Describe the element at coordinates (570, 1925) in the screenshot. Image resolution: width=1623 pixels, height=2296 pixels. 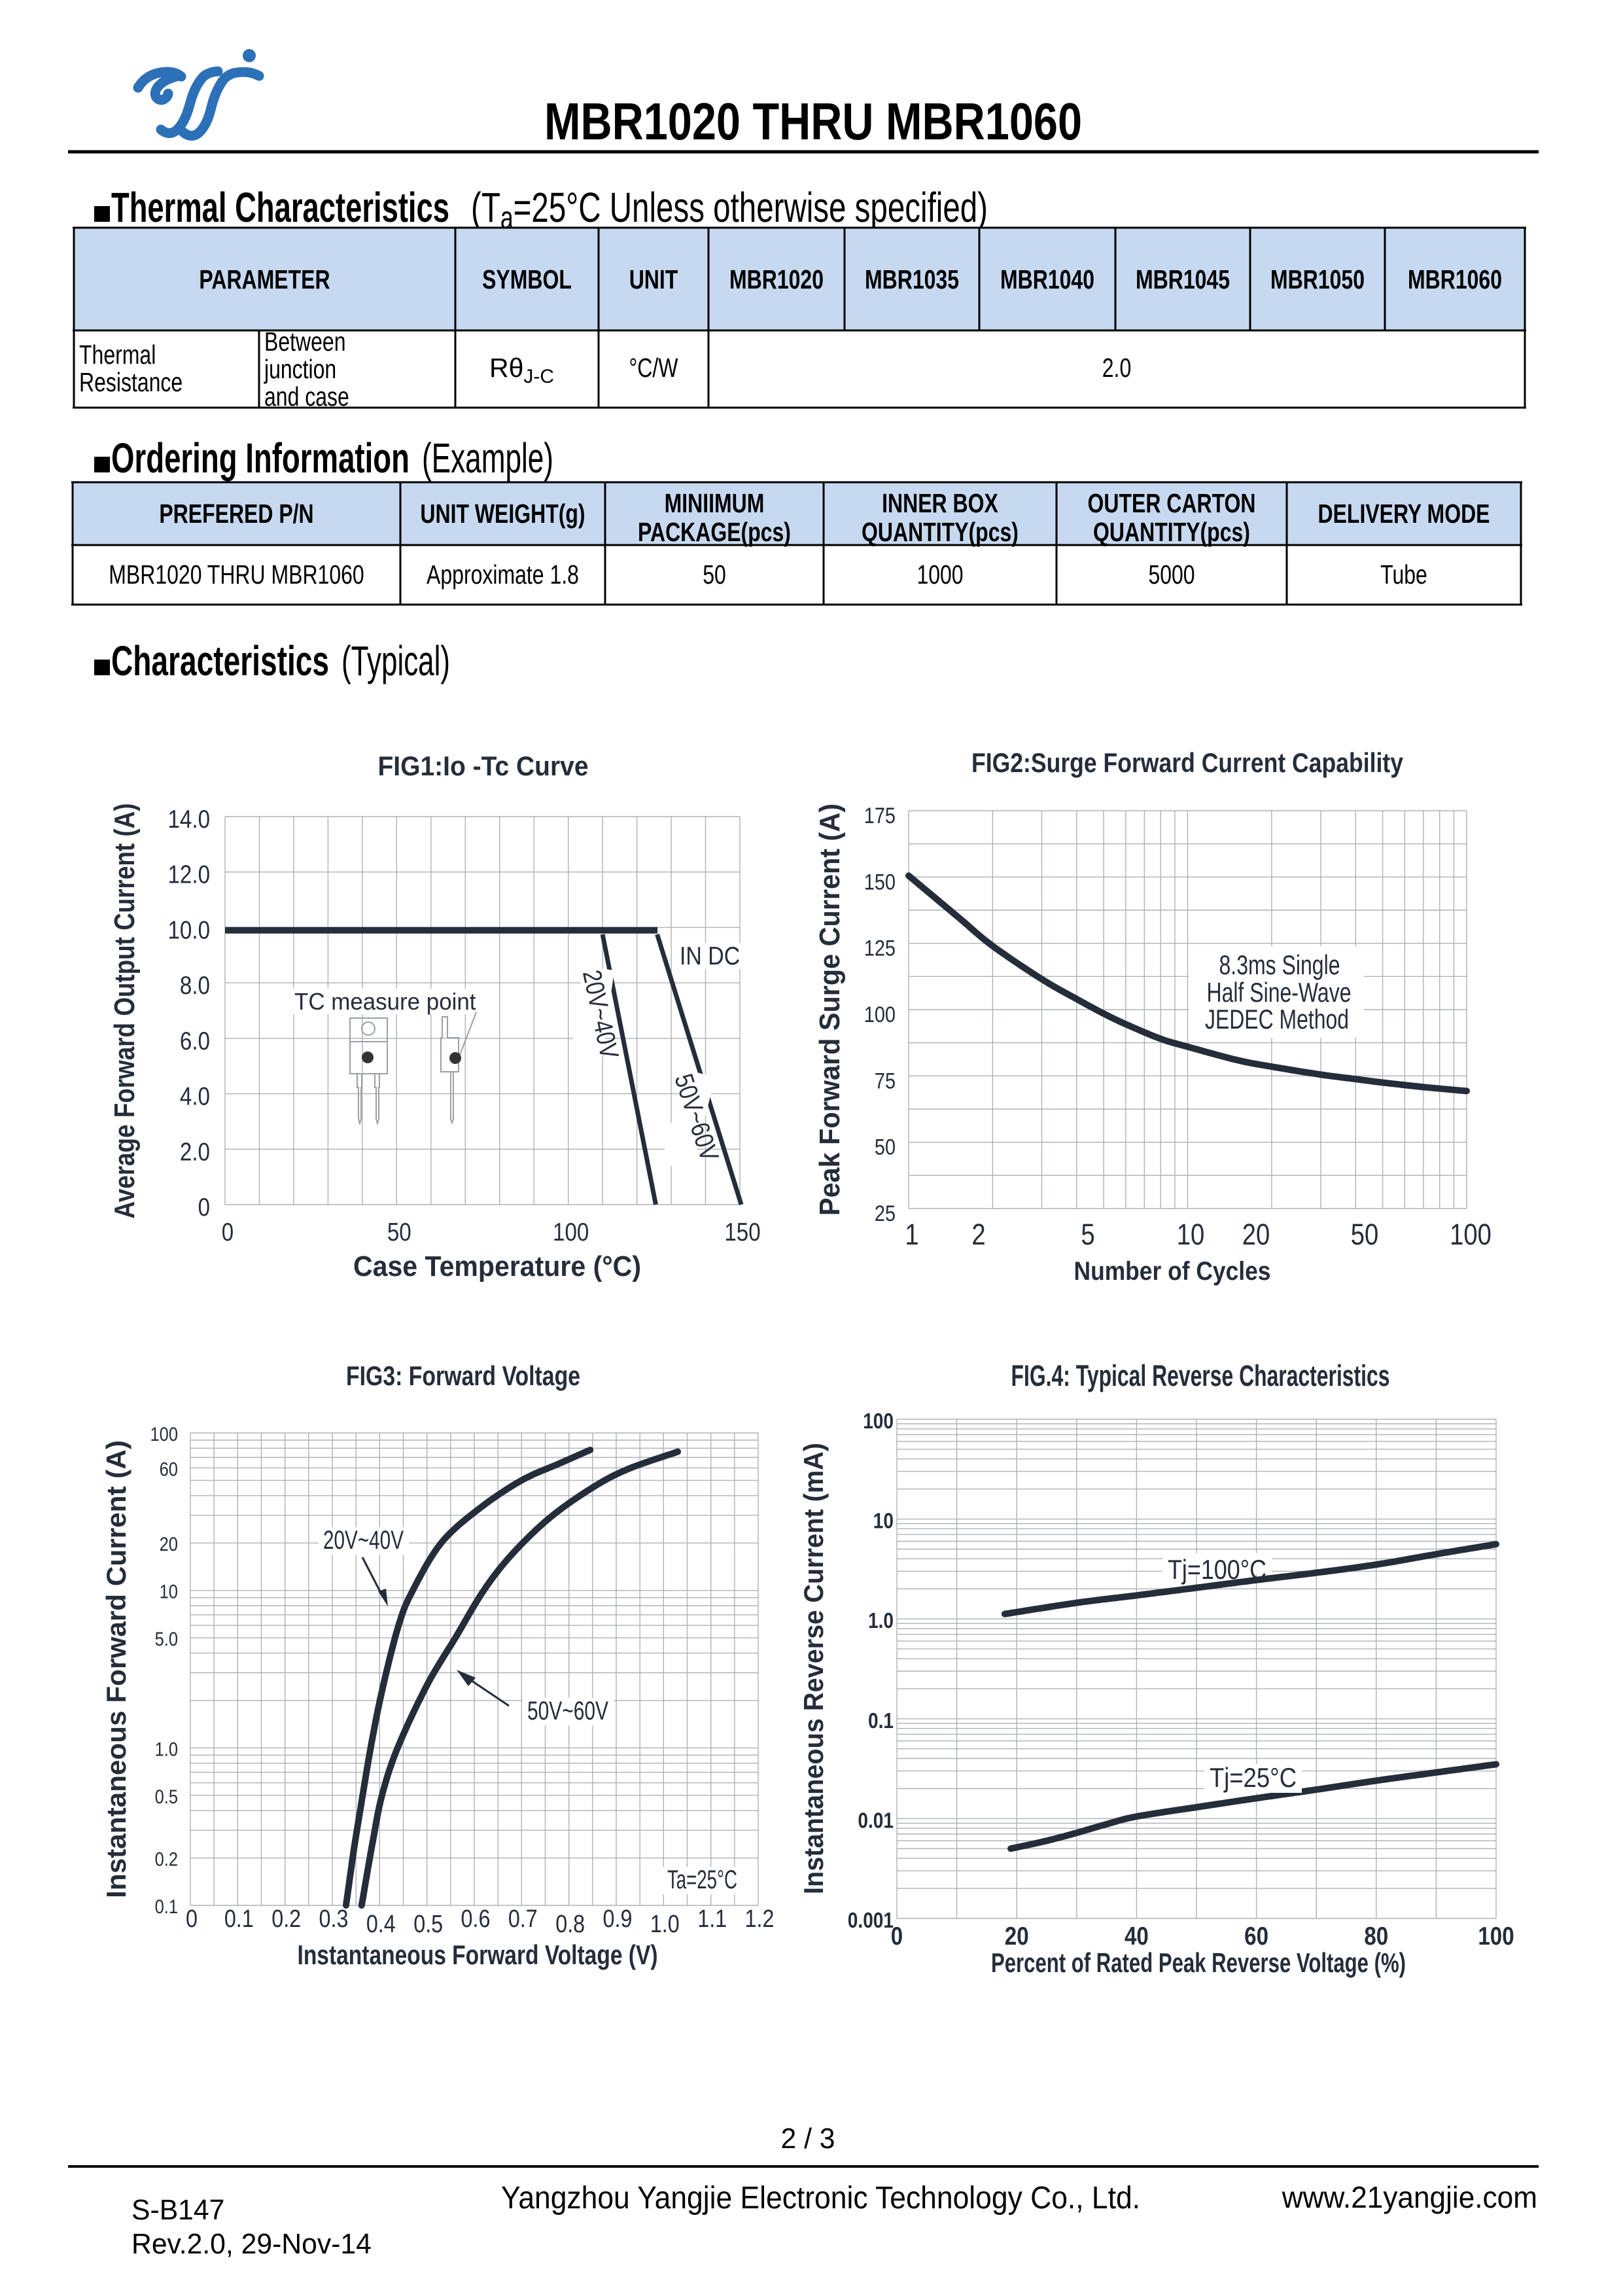
I see `svg-text: 0.8` at that location.